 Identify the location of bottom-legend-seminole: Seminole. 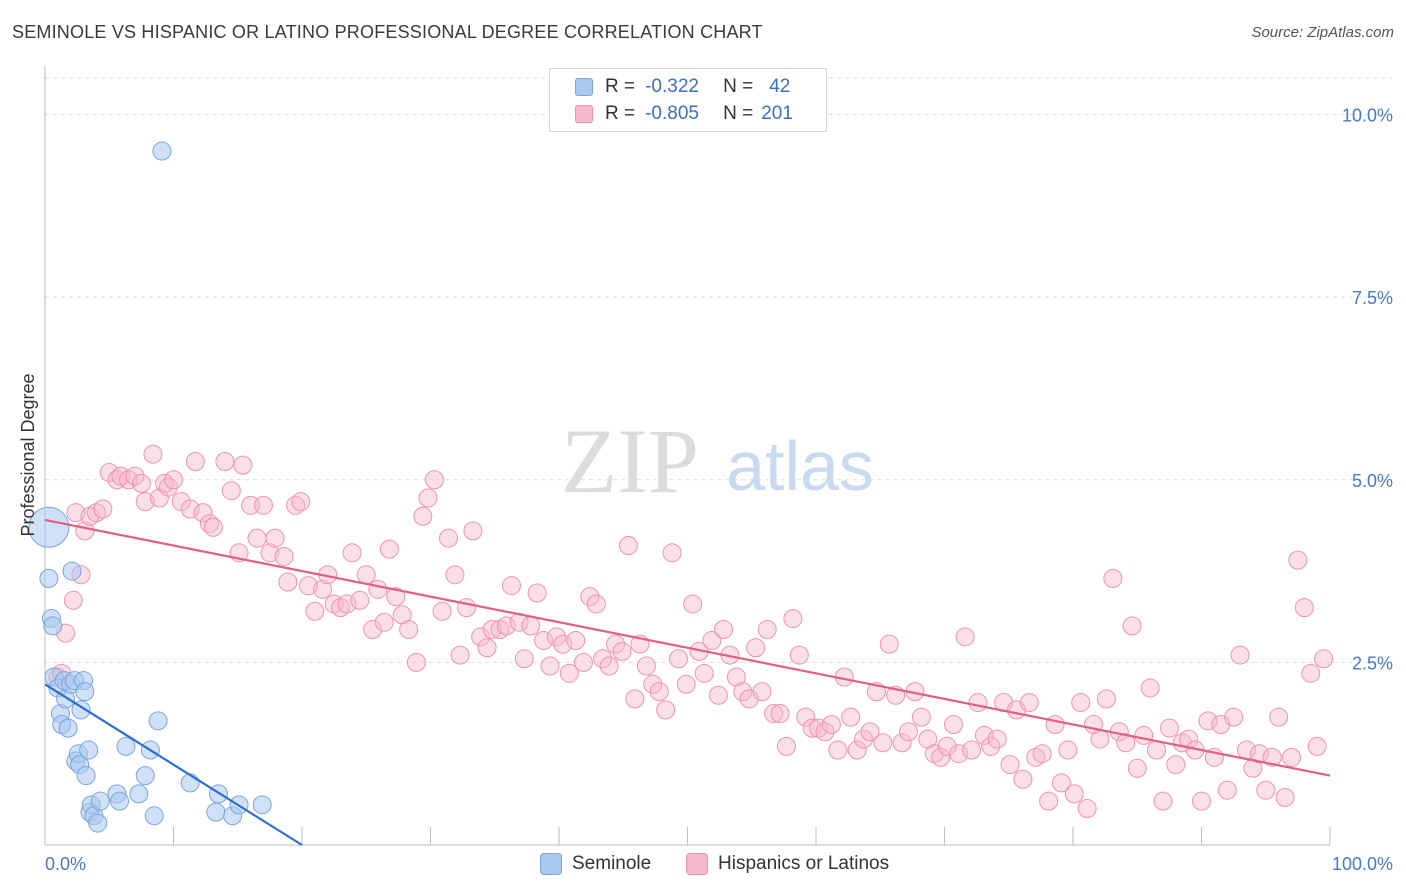
(595, 864).